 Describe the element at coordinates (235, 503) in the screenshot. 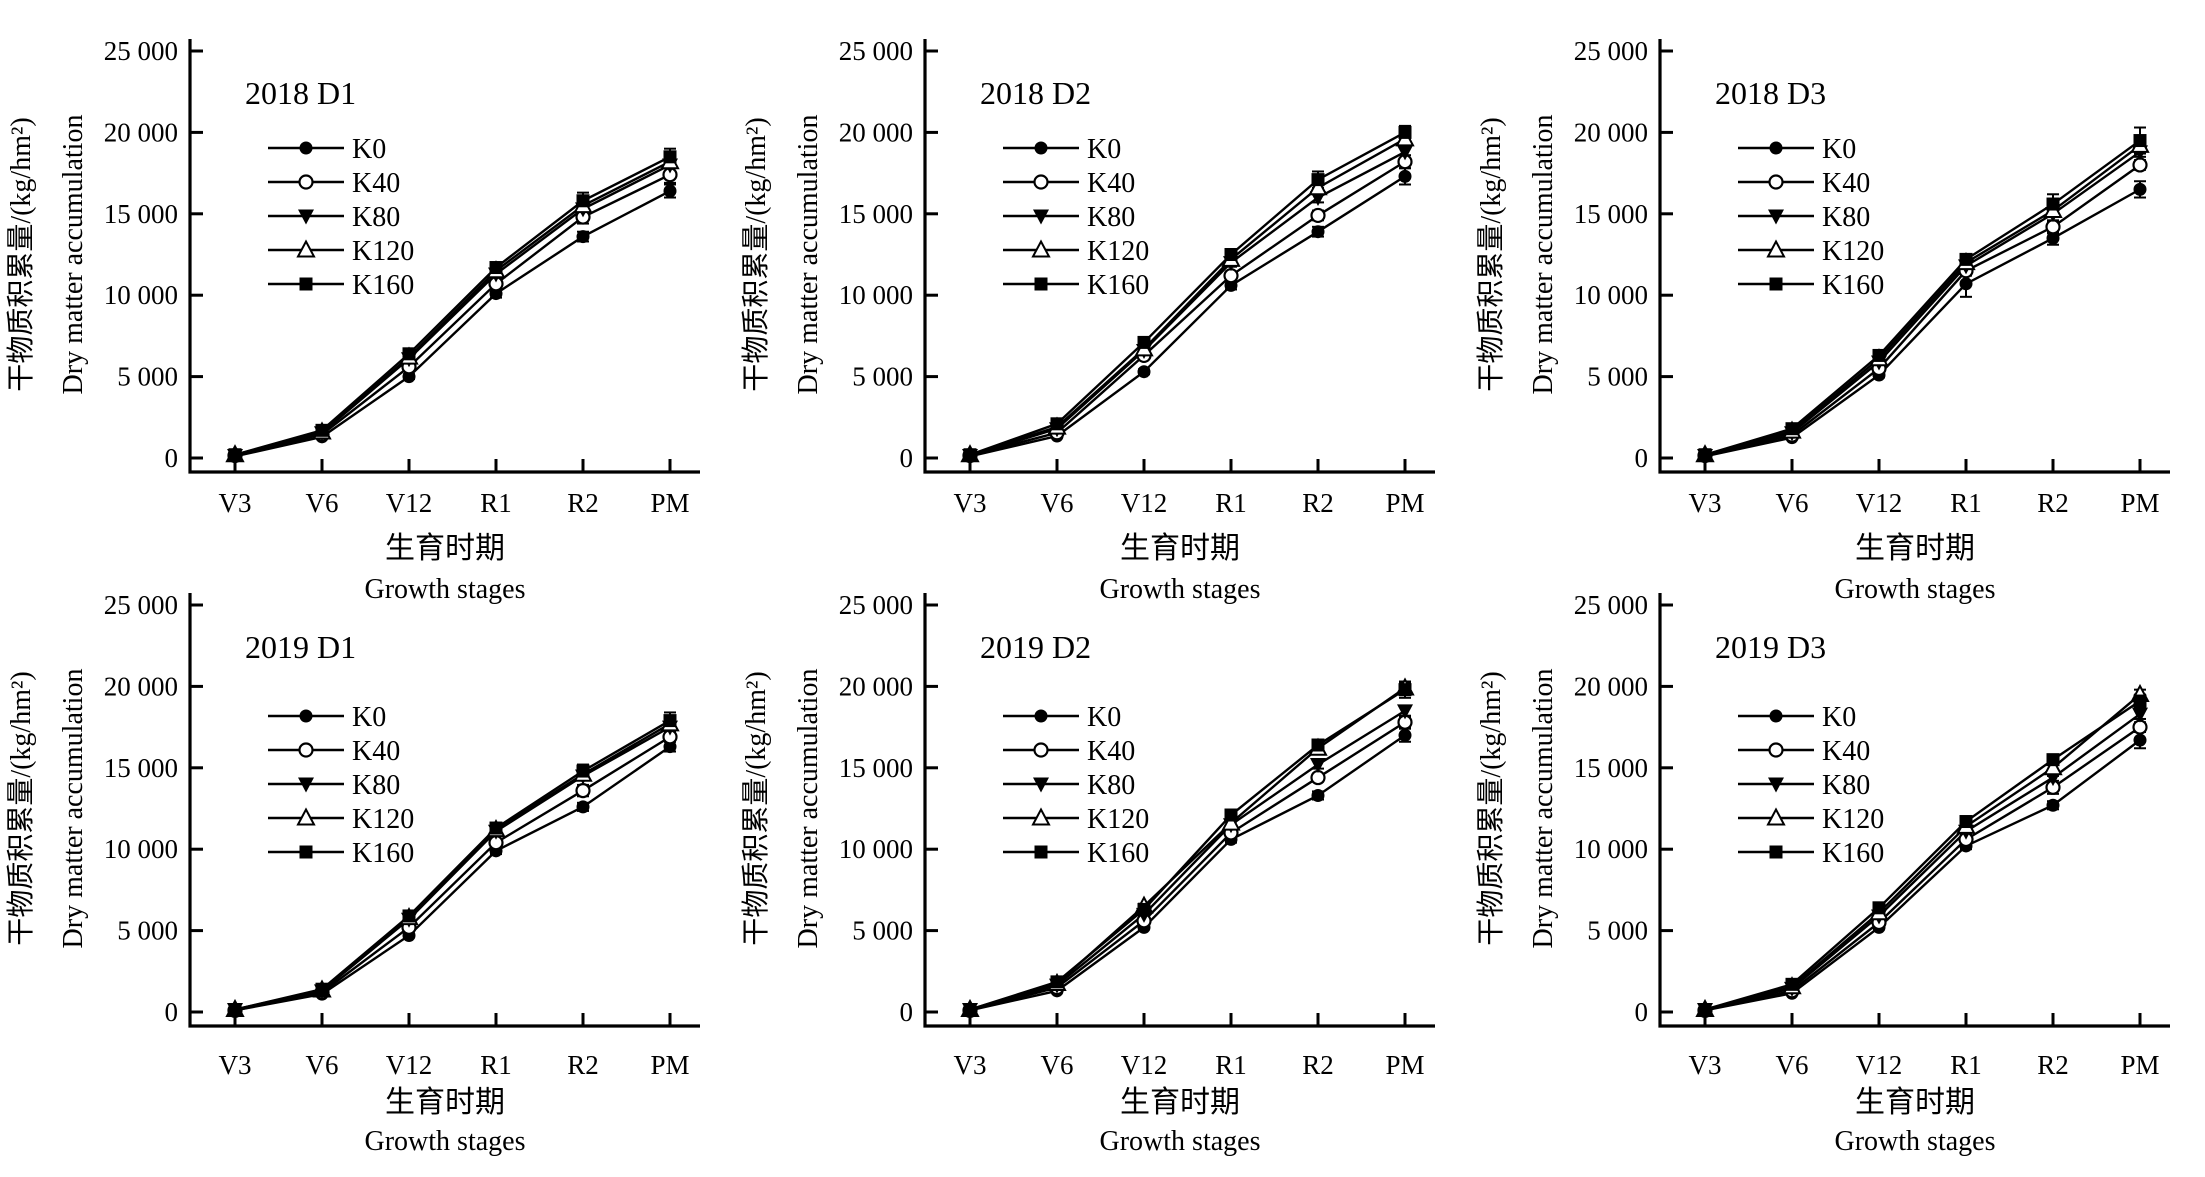

I see `x-tick-label: V3` at that location.